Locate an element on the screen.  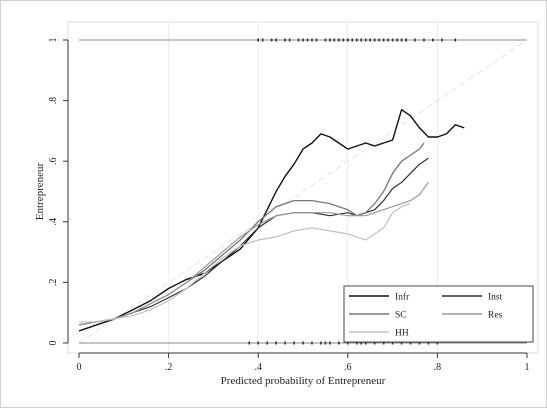
legend-label-hh: HH is located at coordinates (402, 334).